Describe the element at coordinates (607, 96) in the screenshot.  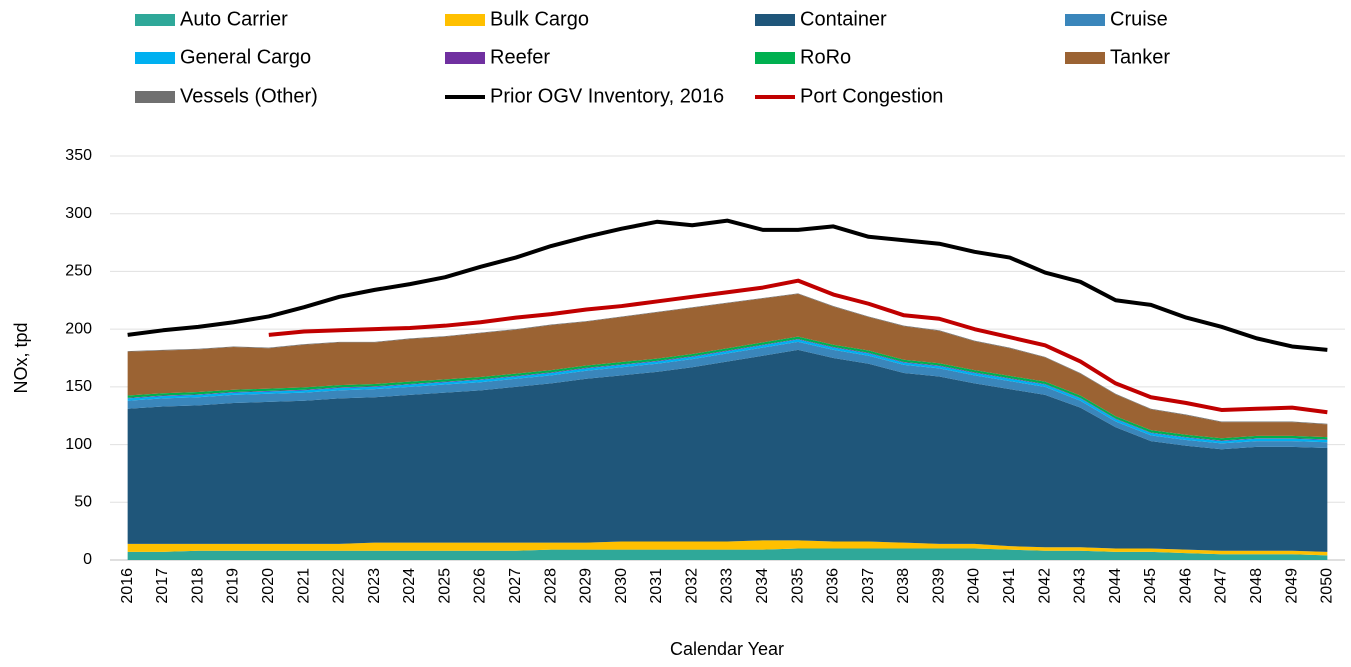
I see `legend-label: Prior OGV Inventory, 2016` at that location.